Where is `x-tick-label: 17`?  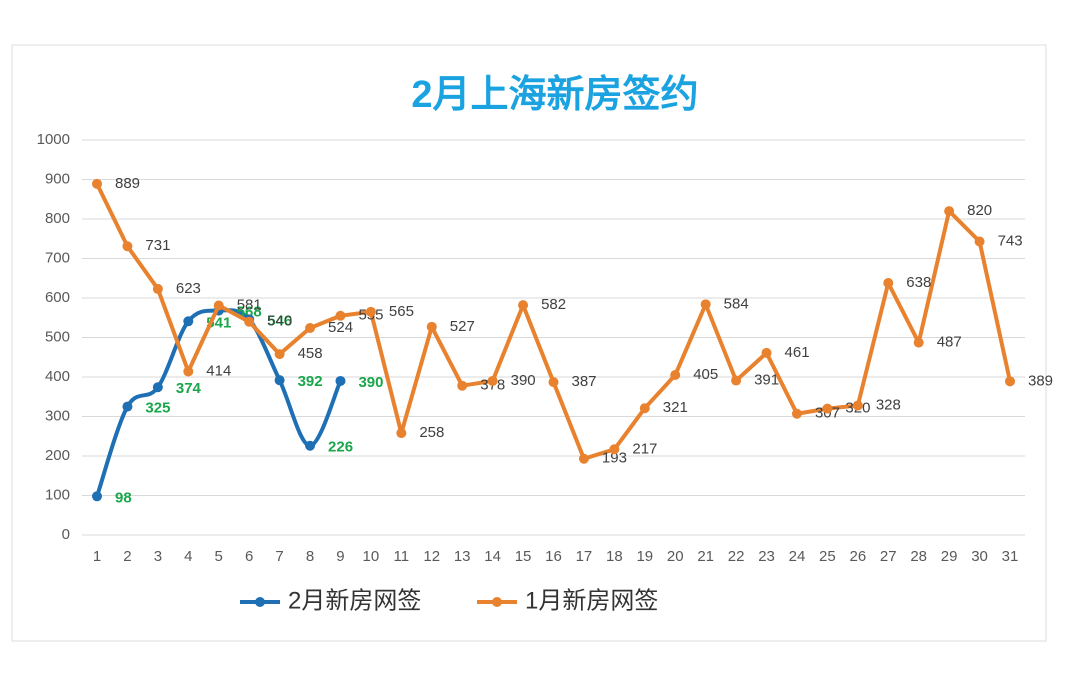 x-tick-label: 17 is located at coordinates (584, 556).